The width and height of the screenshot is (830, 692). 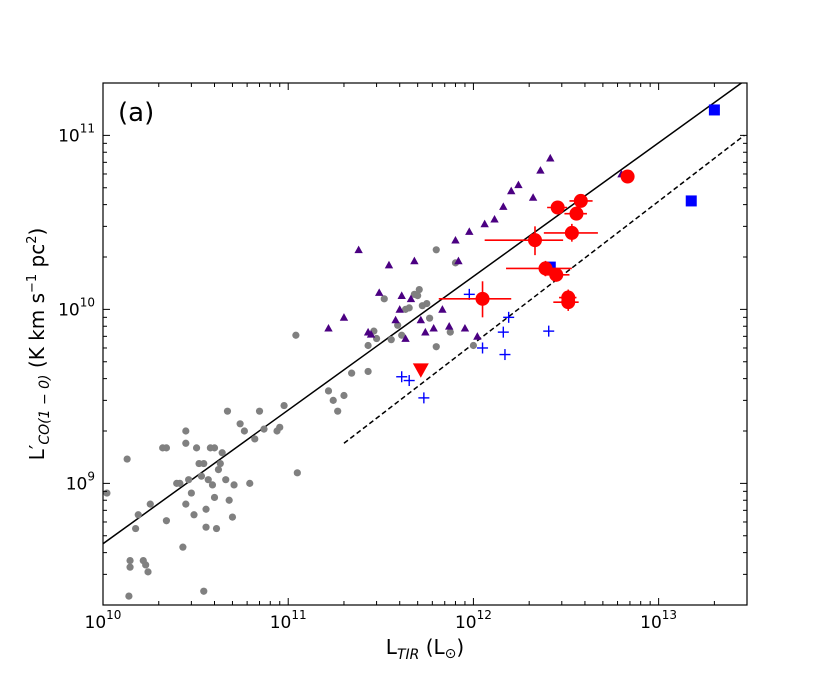 I want to click on x-tick-label: 1011, so click(x=288, y=620).